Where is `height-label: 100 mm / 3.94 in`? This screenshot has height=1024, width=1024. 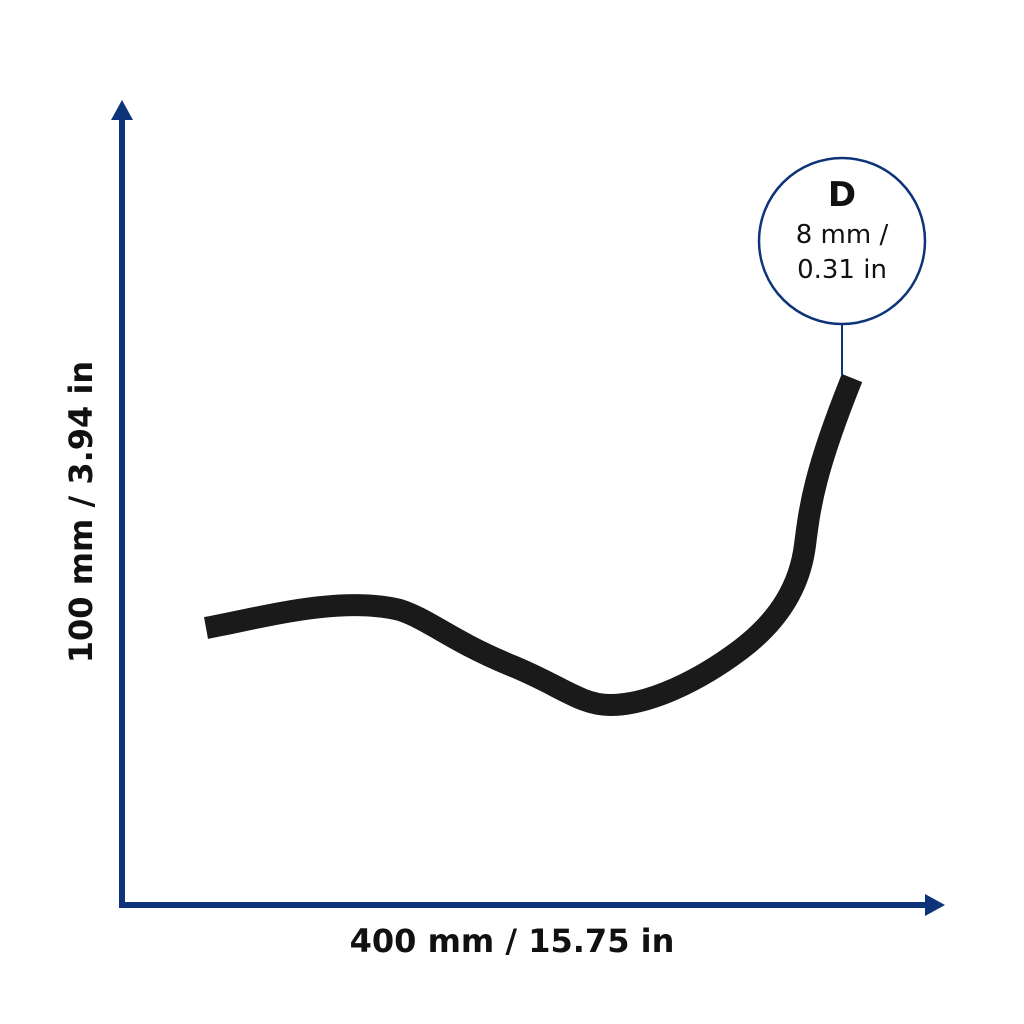 height-label: 100 mm / 3.94 in is located at coordinates (81, 512).